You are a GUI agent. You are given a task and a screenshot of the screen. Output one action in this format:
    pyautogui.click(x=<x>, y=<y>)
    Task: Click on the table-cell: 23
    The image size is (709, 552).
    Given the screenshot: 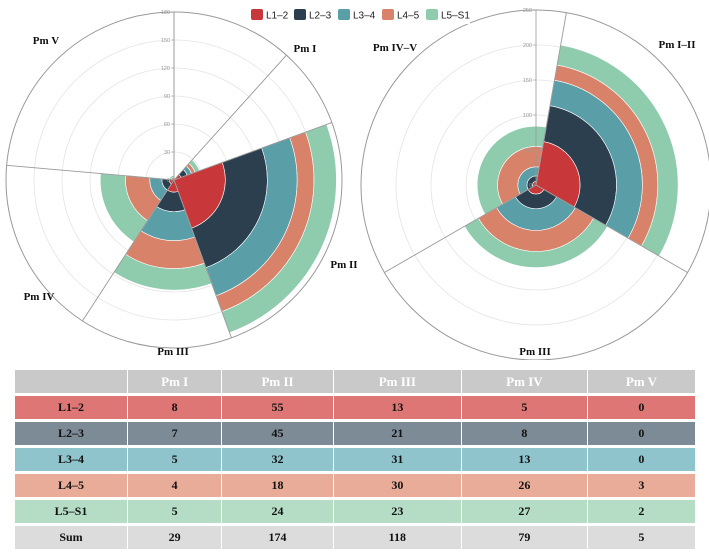 What is the action you would take?
    pyautogui.click(x=397, y=511)
    